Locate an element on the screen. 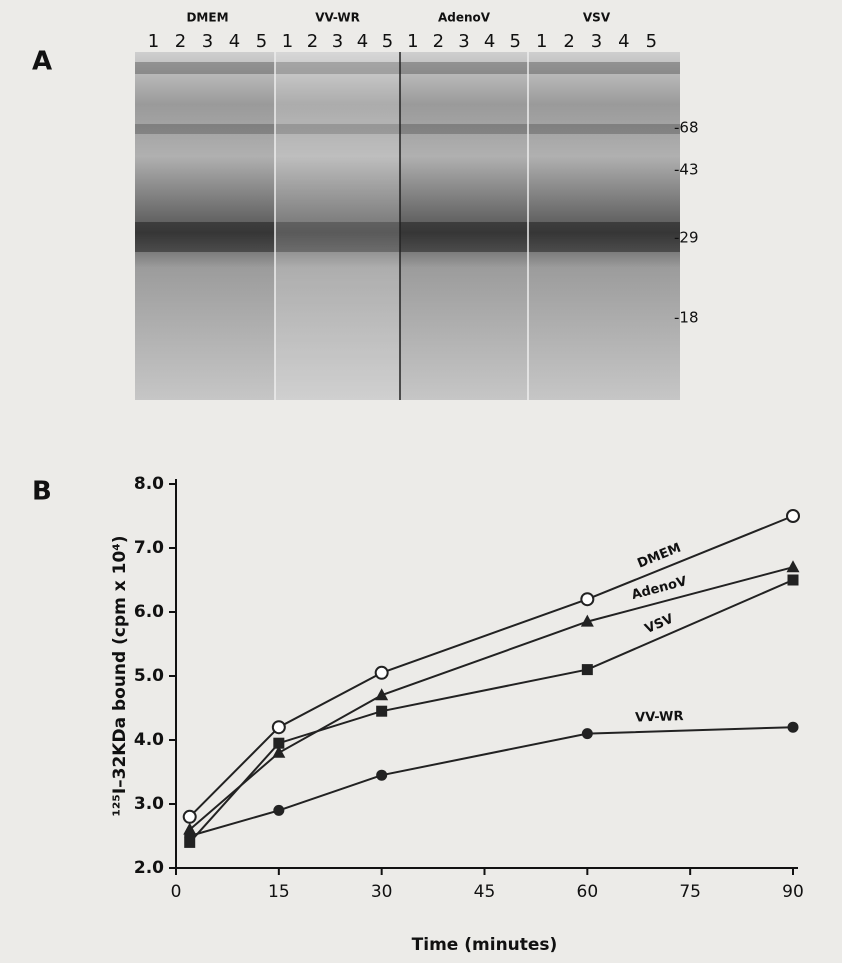  panel-label: B is located at coordinates (42, 492).